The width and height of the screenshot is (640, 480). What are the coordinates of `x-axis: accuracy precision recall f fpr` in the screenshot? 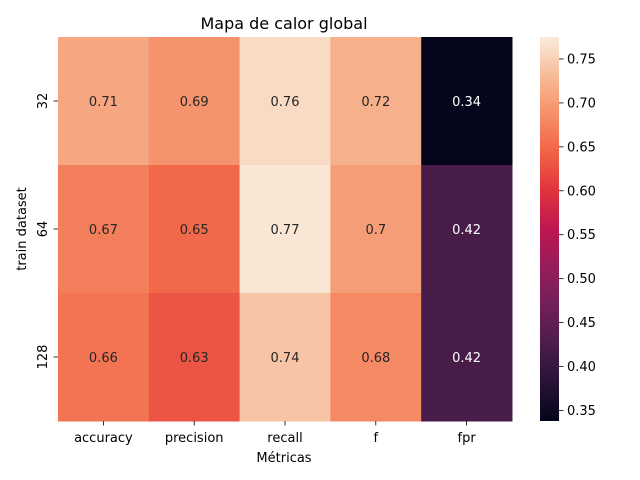 It's located at (275, 433).